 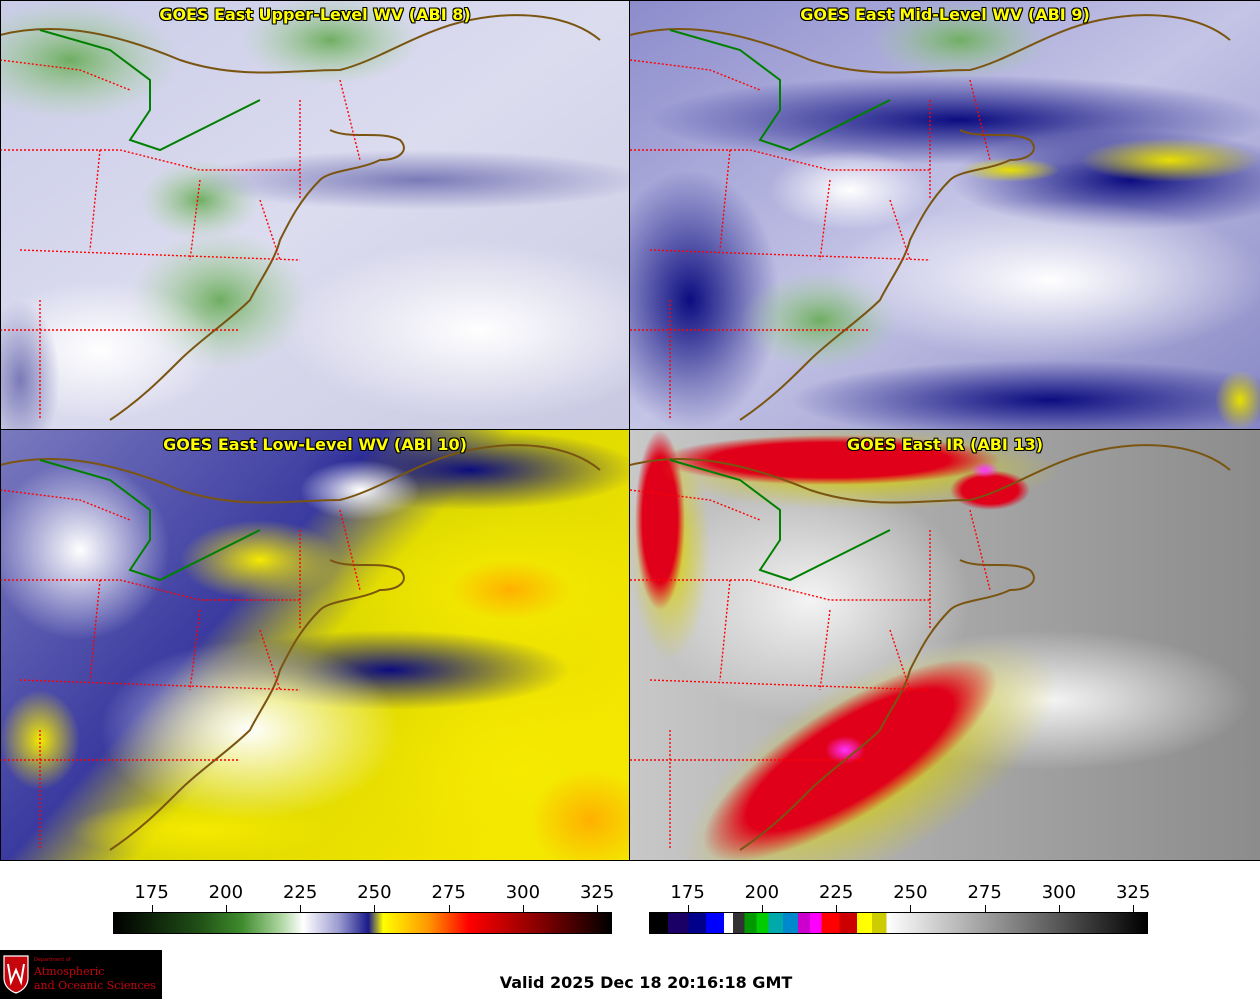 I want to click on logo-department-text: Department of, so click(x=52, y=960).